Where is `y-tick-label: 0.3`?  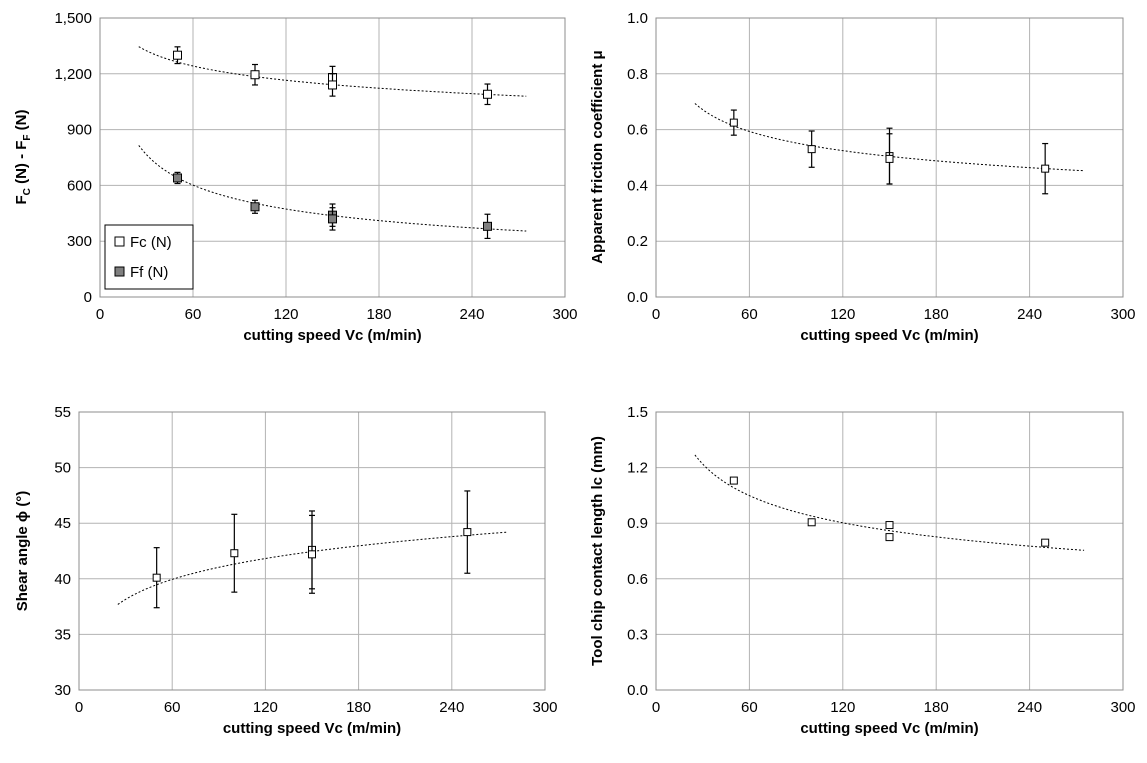 y-tick-label: 0.3 is located at coordinates (637, 634).